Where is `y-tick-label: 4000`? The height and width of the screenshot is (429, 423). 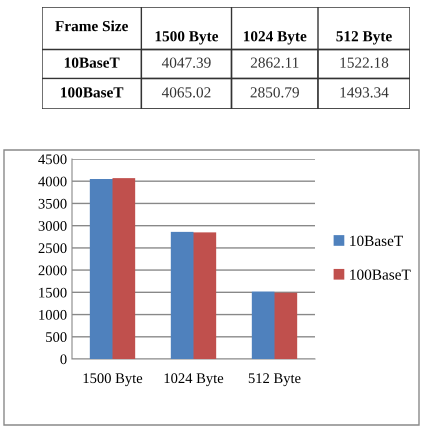
y-tick-label: 4000 is located at coordinates (52, 181).